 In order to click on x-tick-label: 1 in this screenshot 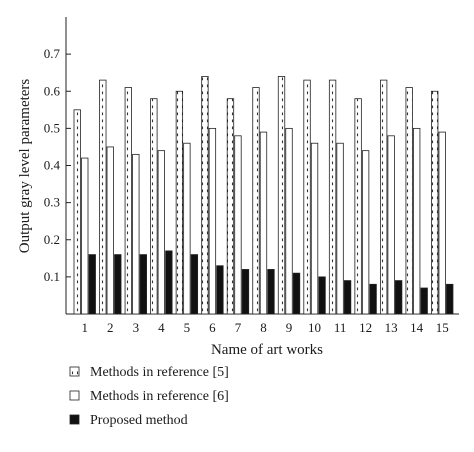, I will do `click(85, 327)`.